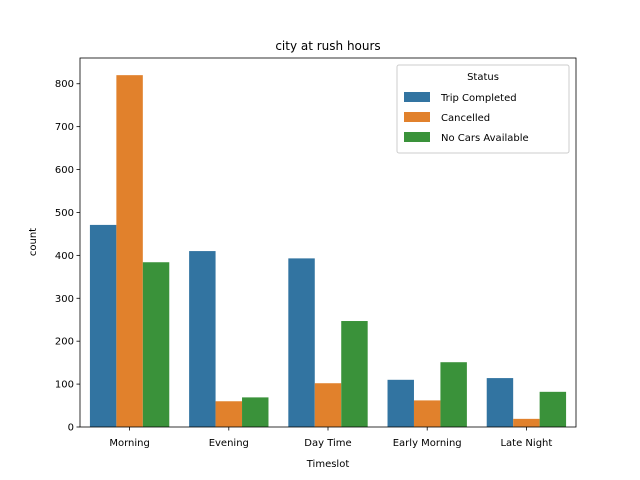 Image resolution: width=640 pixels, height=480 pixels. Describe the element at coordinates (64, 385) in the screenshot. I see `y-tick-label: 100` at that location.